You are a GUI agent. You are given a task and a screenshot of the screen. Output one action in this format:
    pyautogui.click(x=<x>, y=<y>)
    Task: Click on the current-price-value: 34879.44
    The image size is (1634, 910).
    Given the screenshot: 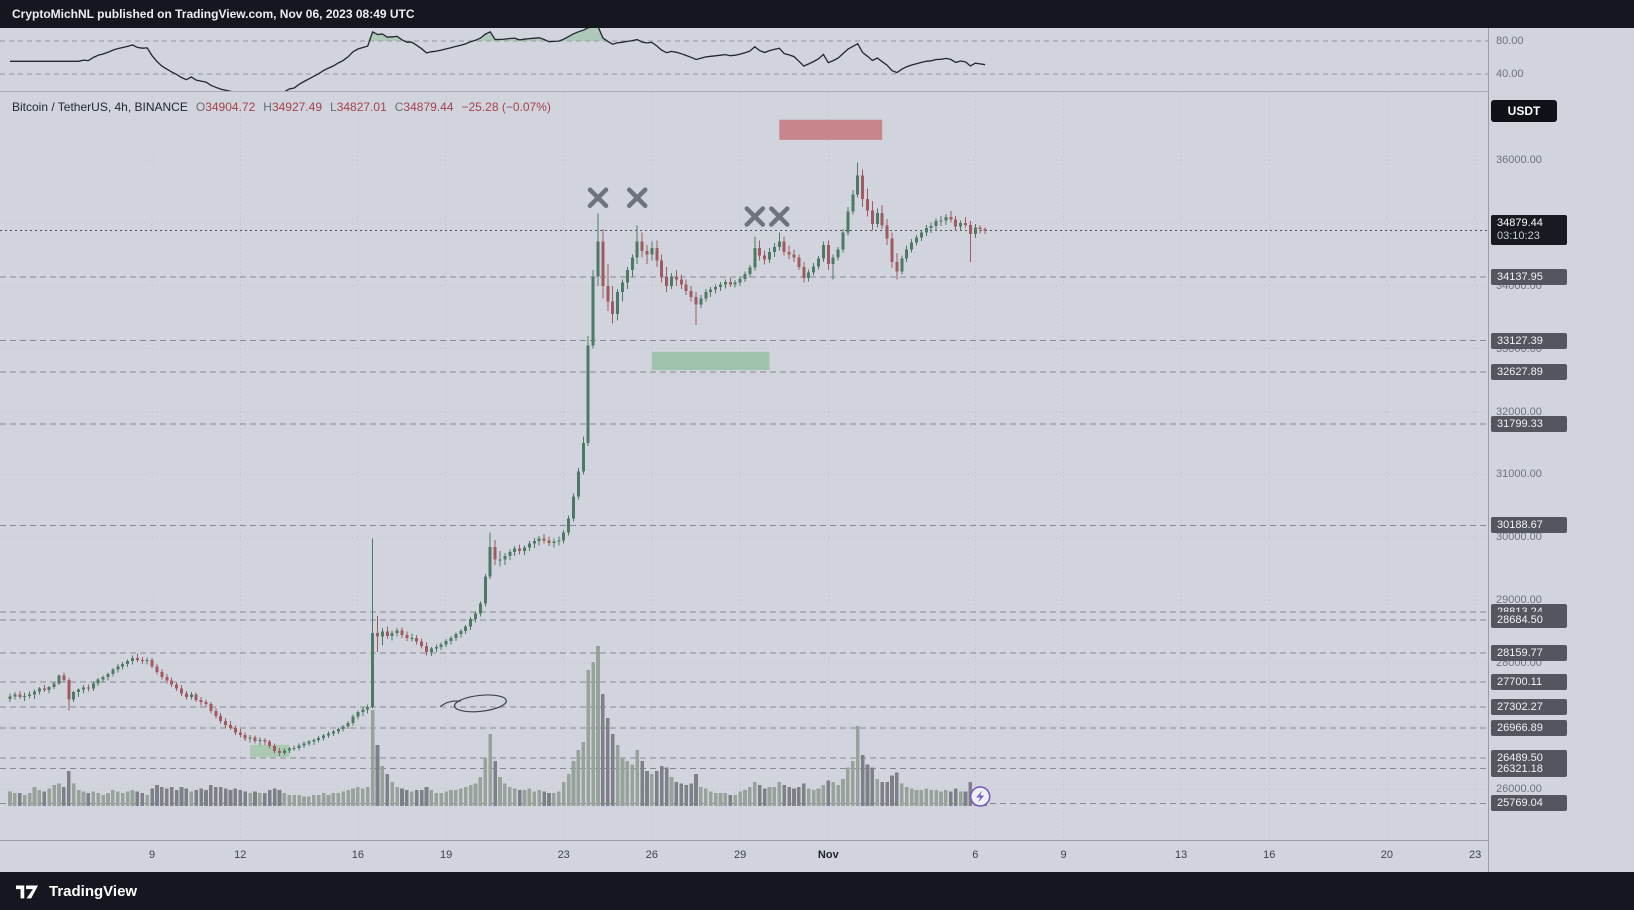 What is the action you would take?
    pyautogui.click(x=1520, y=223)
    